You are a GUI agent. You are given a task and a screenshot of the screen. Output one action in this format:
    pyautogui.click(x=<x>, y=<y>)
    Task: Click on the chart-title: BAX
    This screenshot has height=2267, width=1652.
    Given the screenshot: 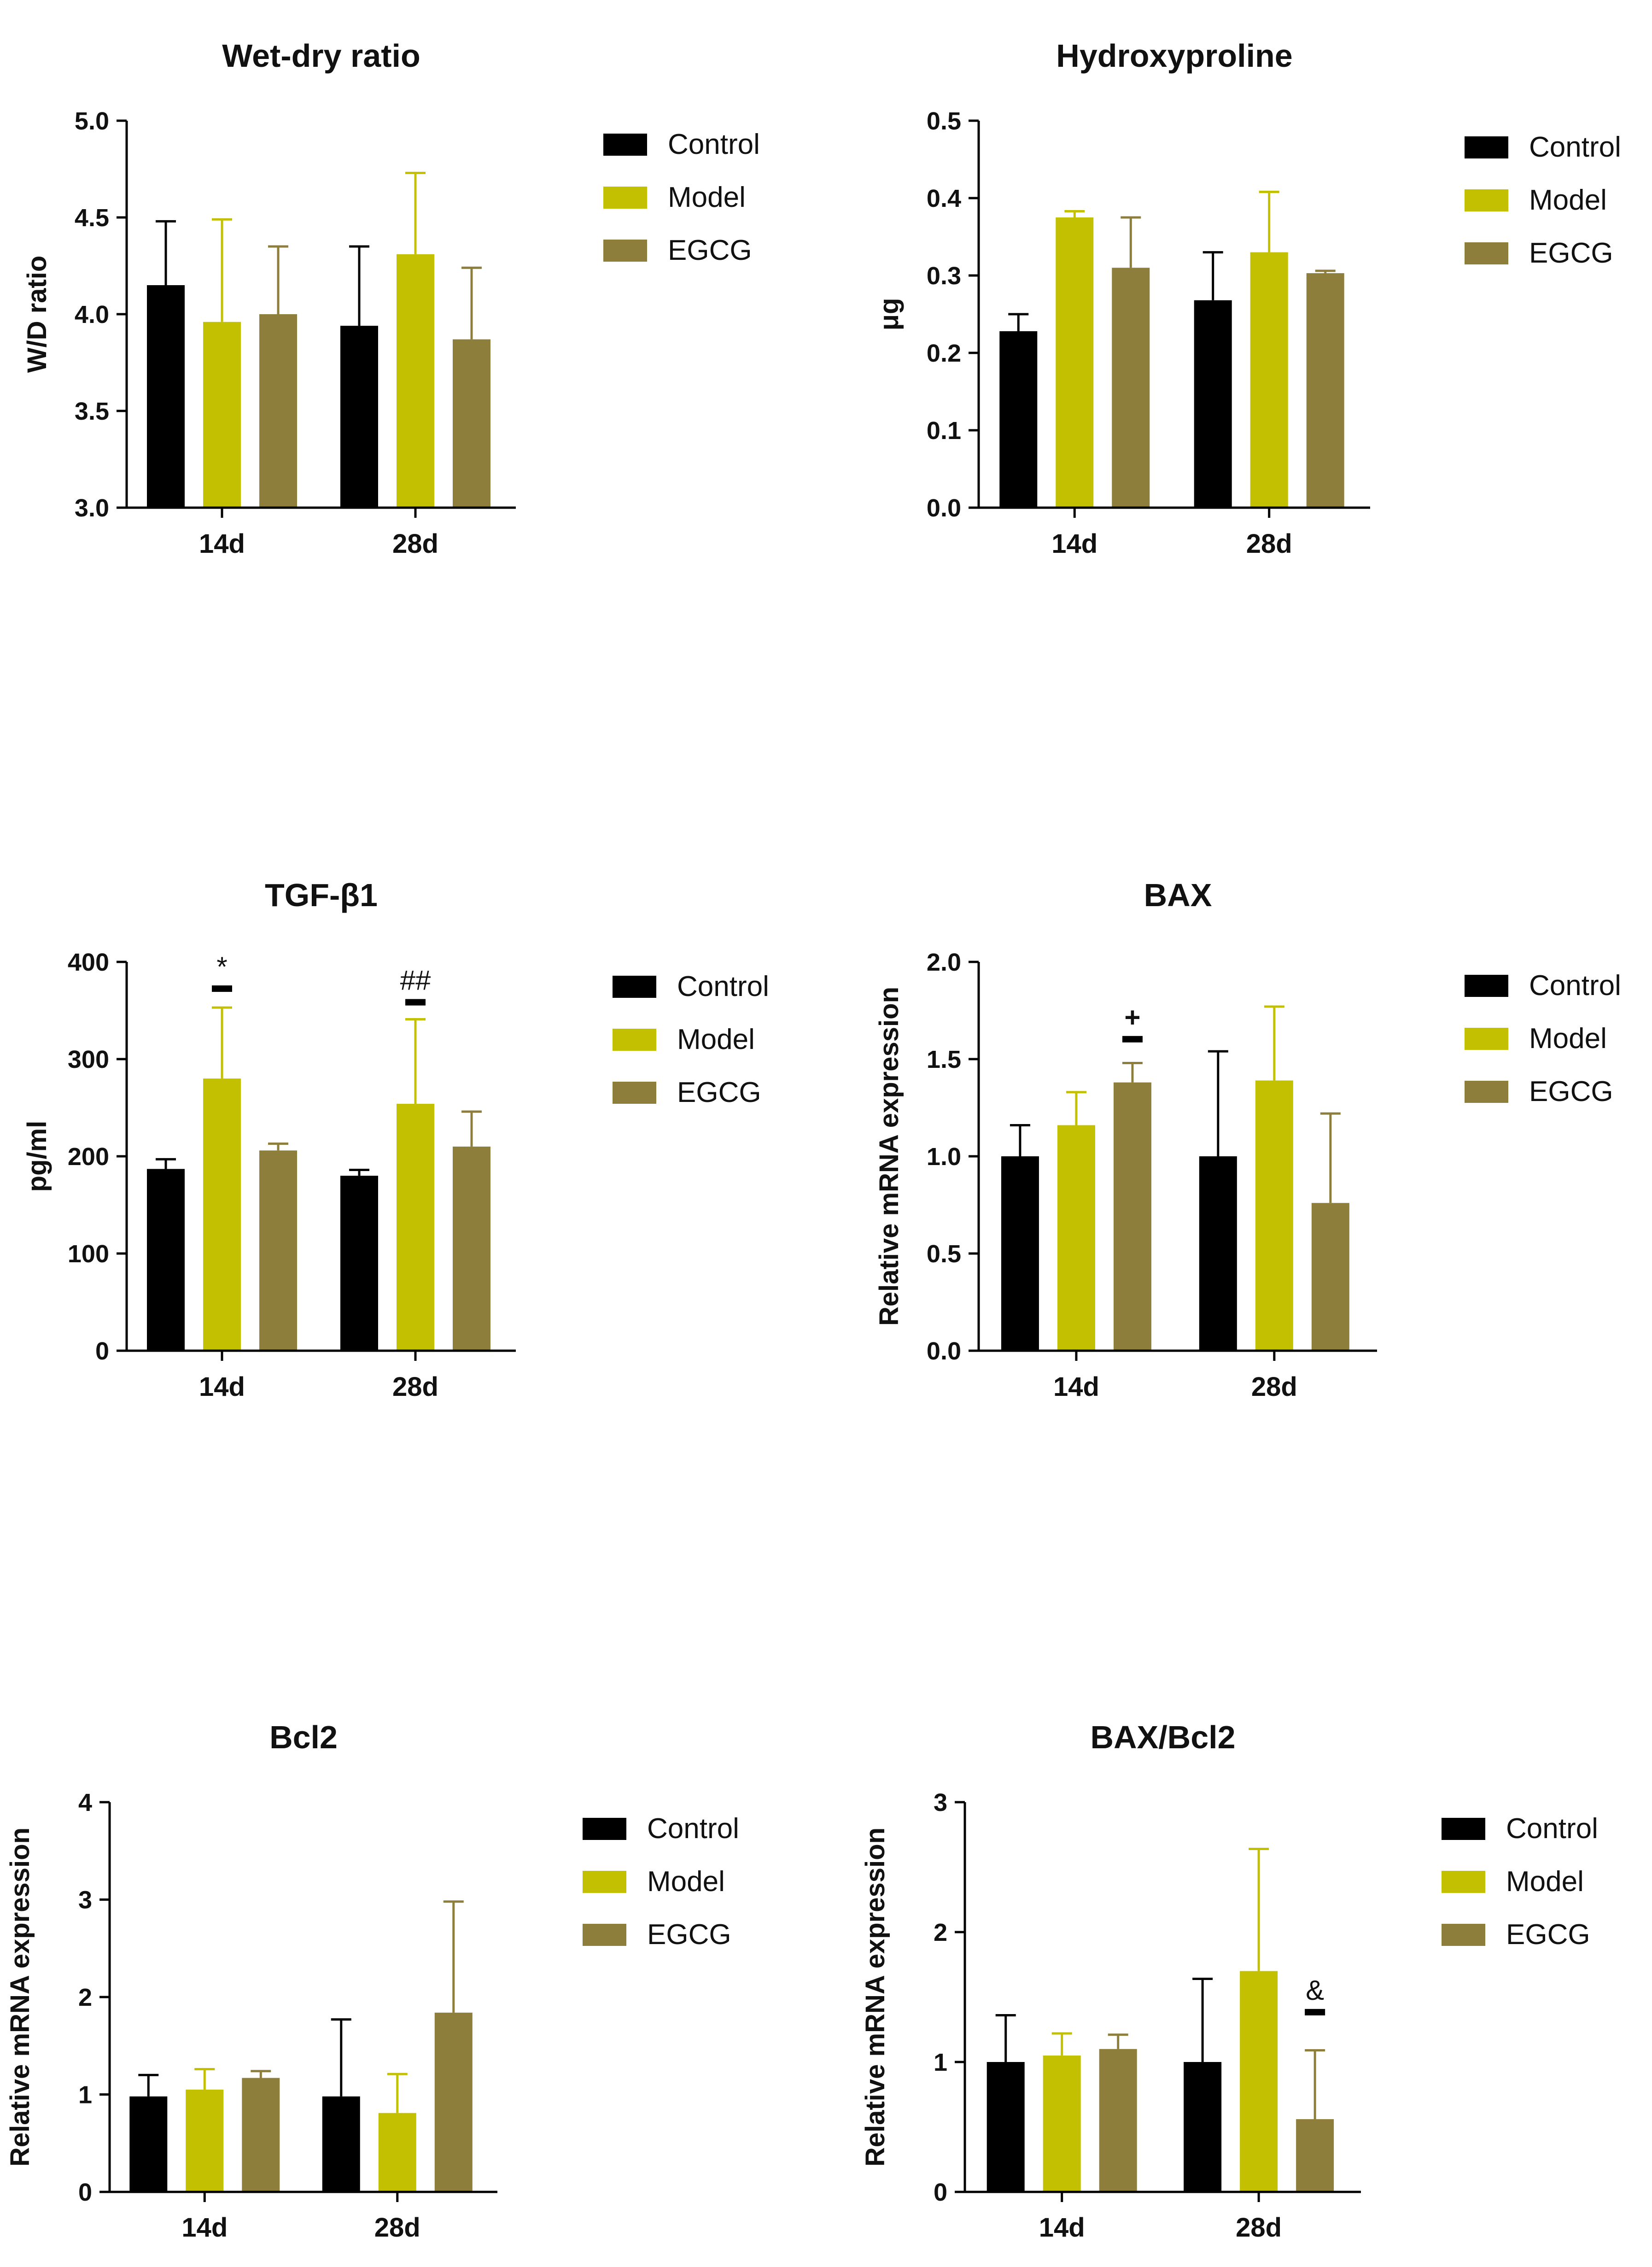 What is the action you would take?
    pyautogui.click(x=1178, y=895)
    